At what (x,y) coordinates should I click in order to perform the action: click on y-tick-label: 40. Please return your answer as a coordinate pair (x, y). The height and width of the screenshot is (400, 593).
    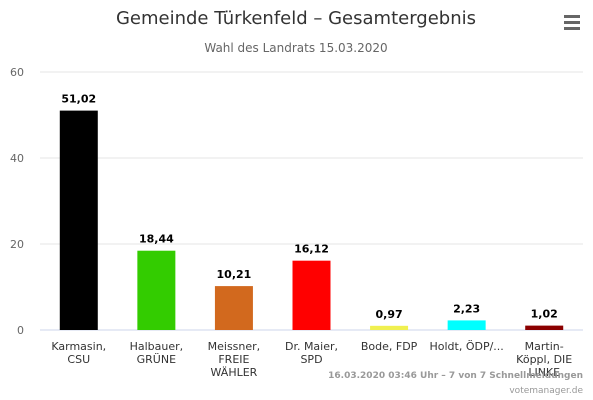
    Looking at the image, I should click on (17, 158).